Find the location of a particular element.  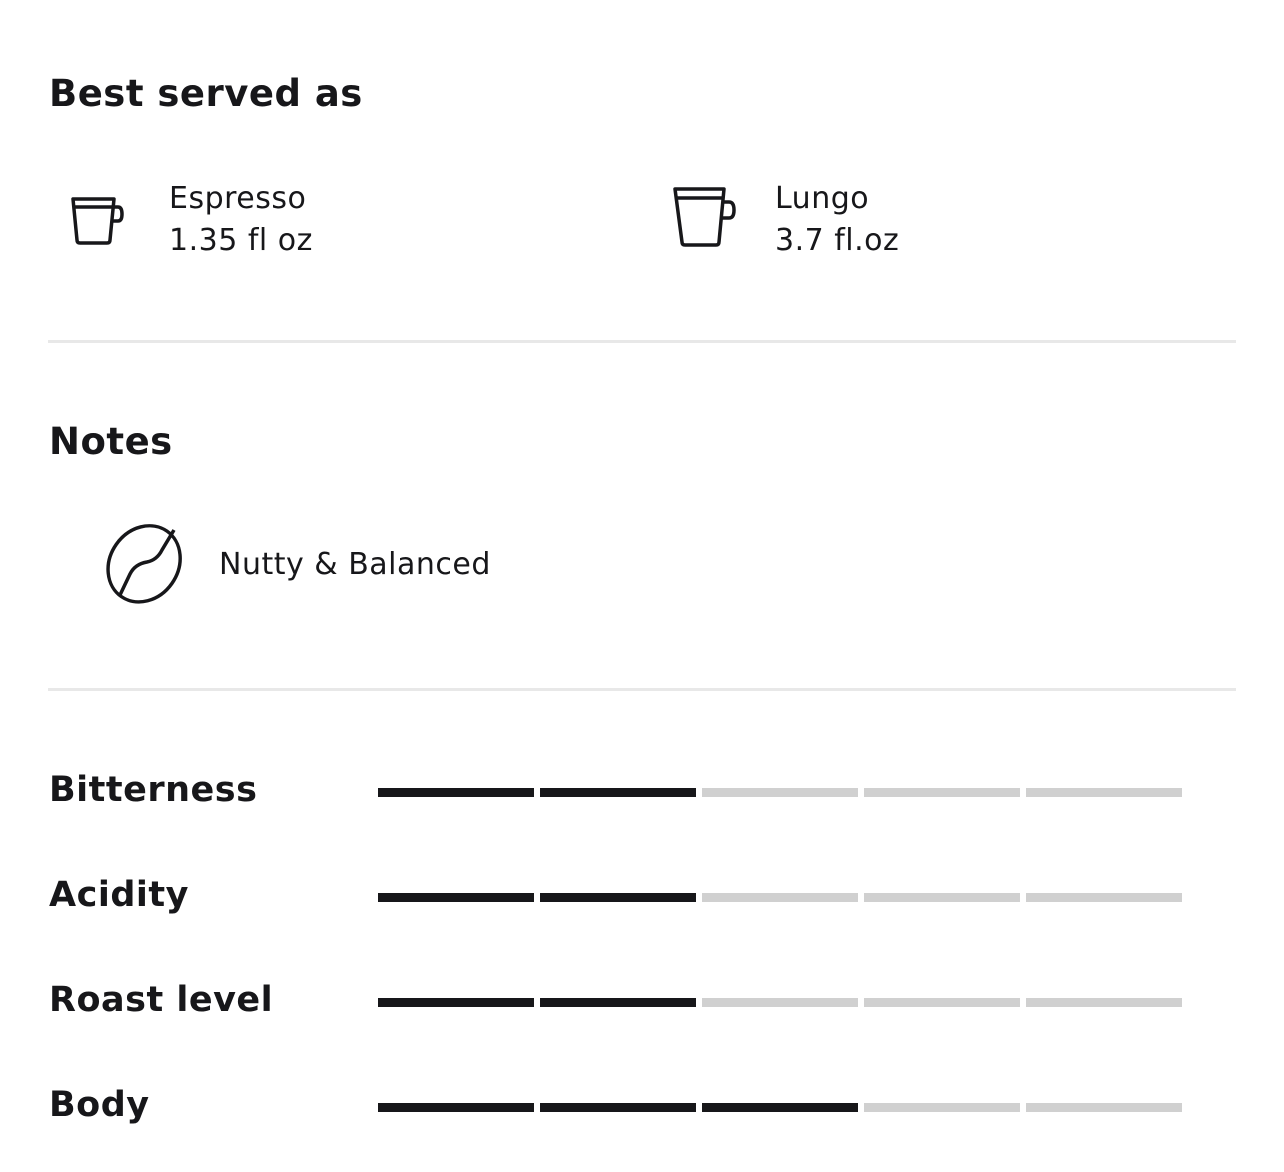

rating-row: Acidity is located at coordinates (624, 900).